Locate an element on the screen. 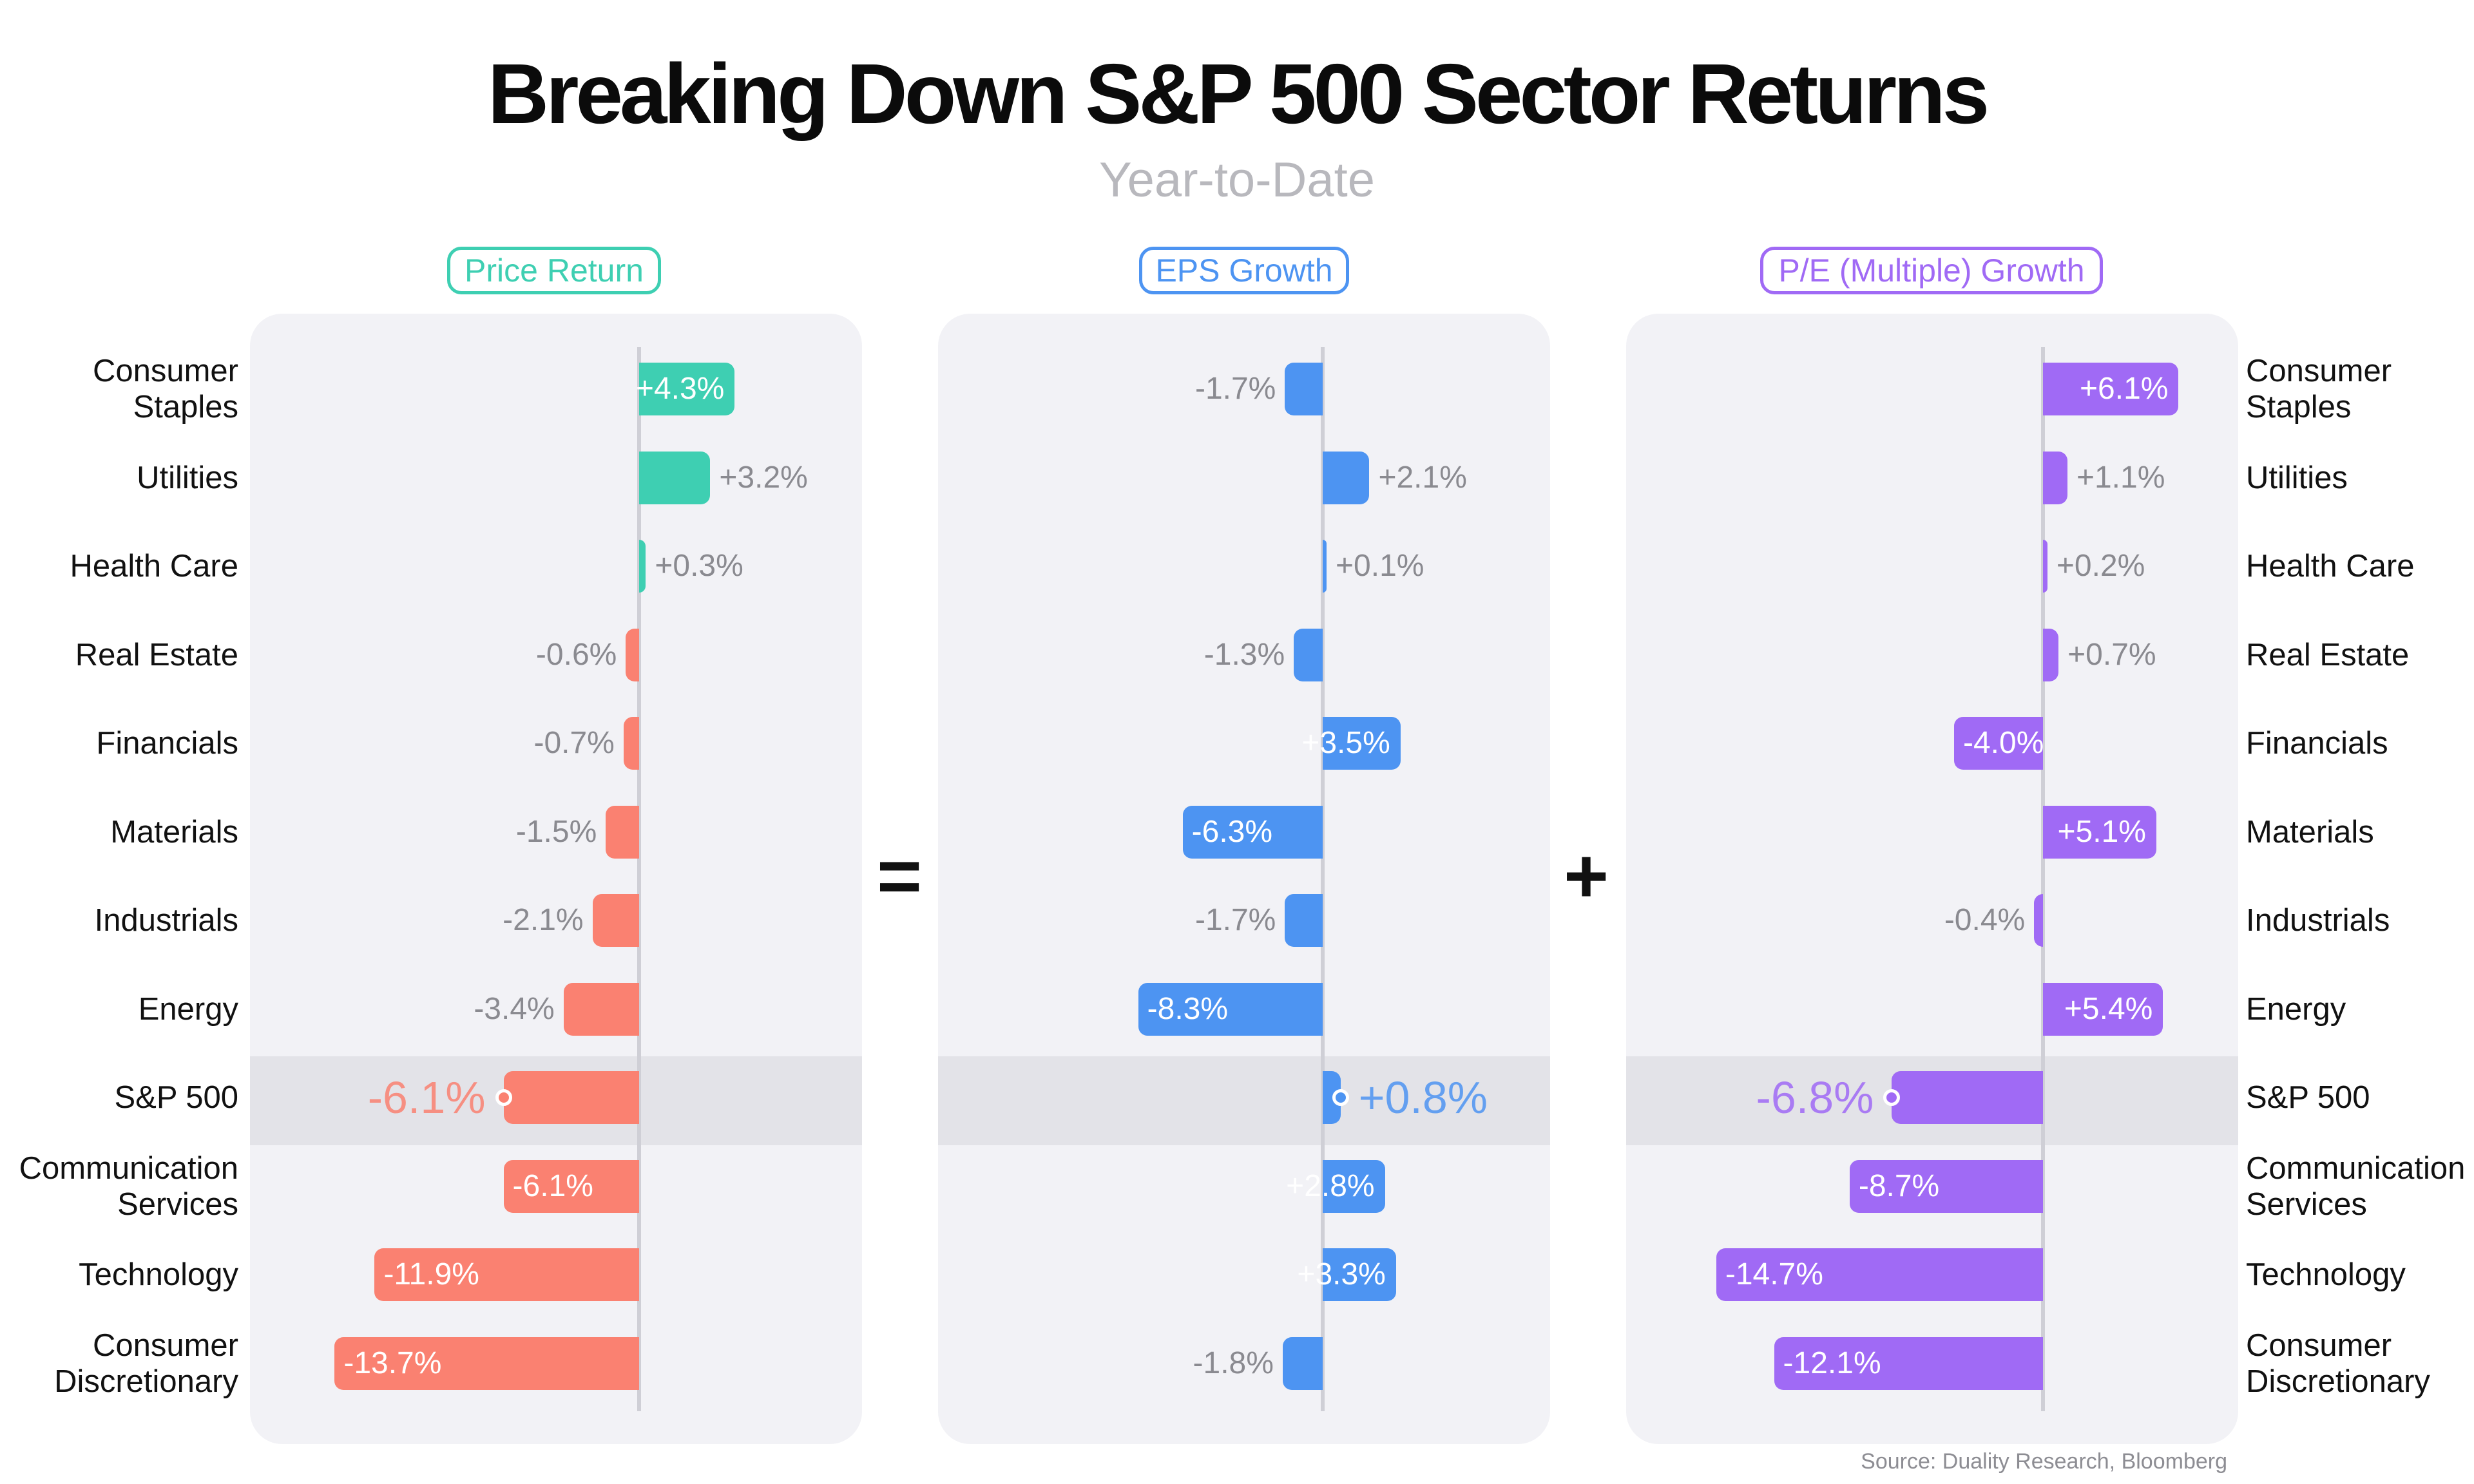  value-label: -1.3% is located at coordinates (1244, 654).